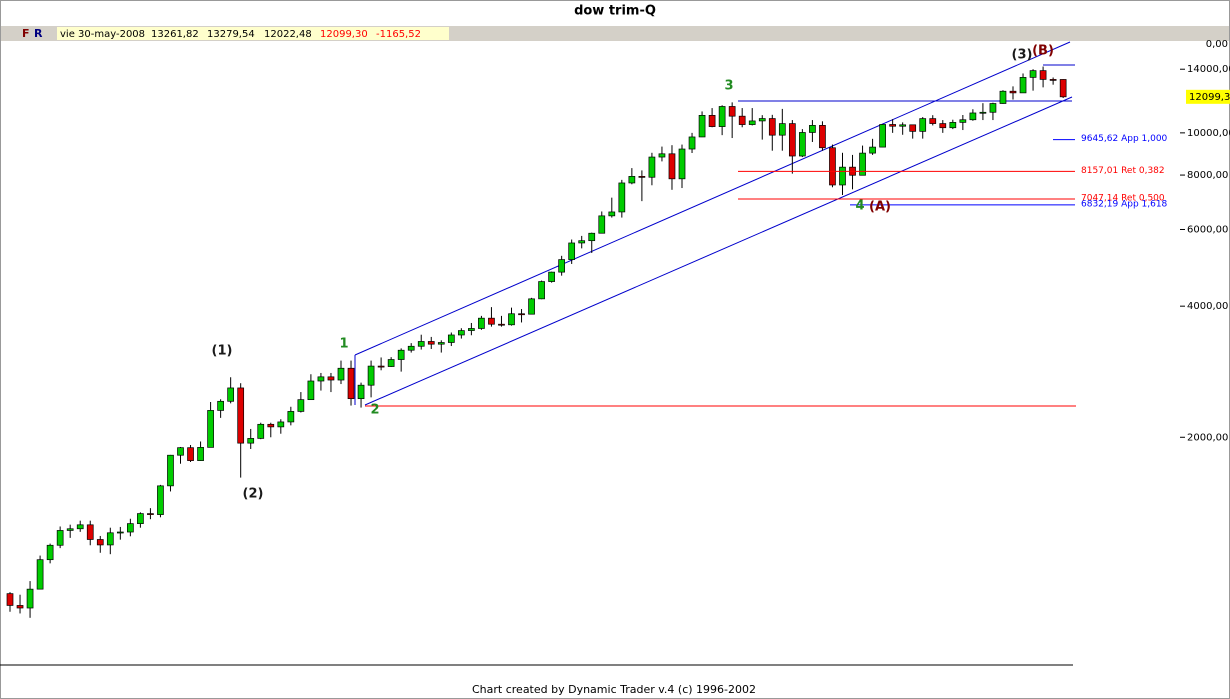 The image size is (1230, 699). I want to click on wave-label: (B), so click(1043, 51).